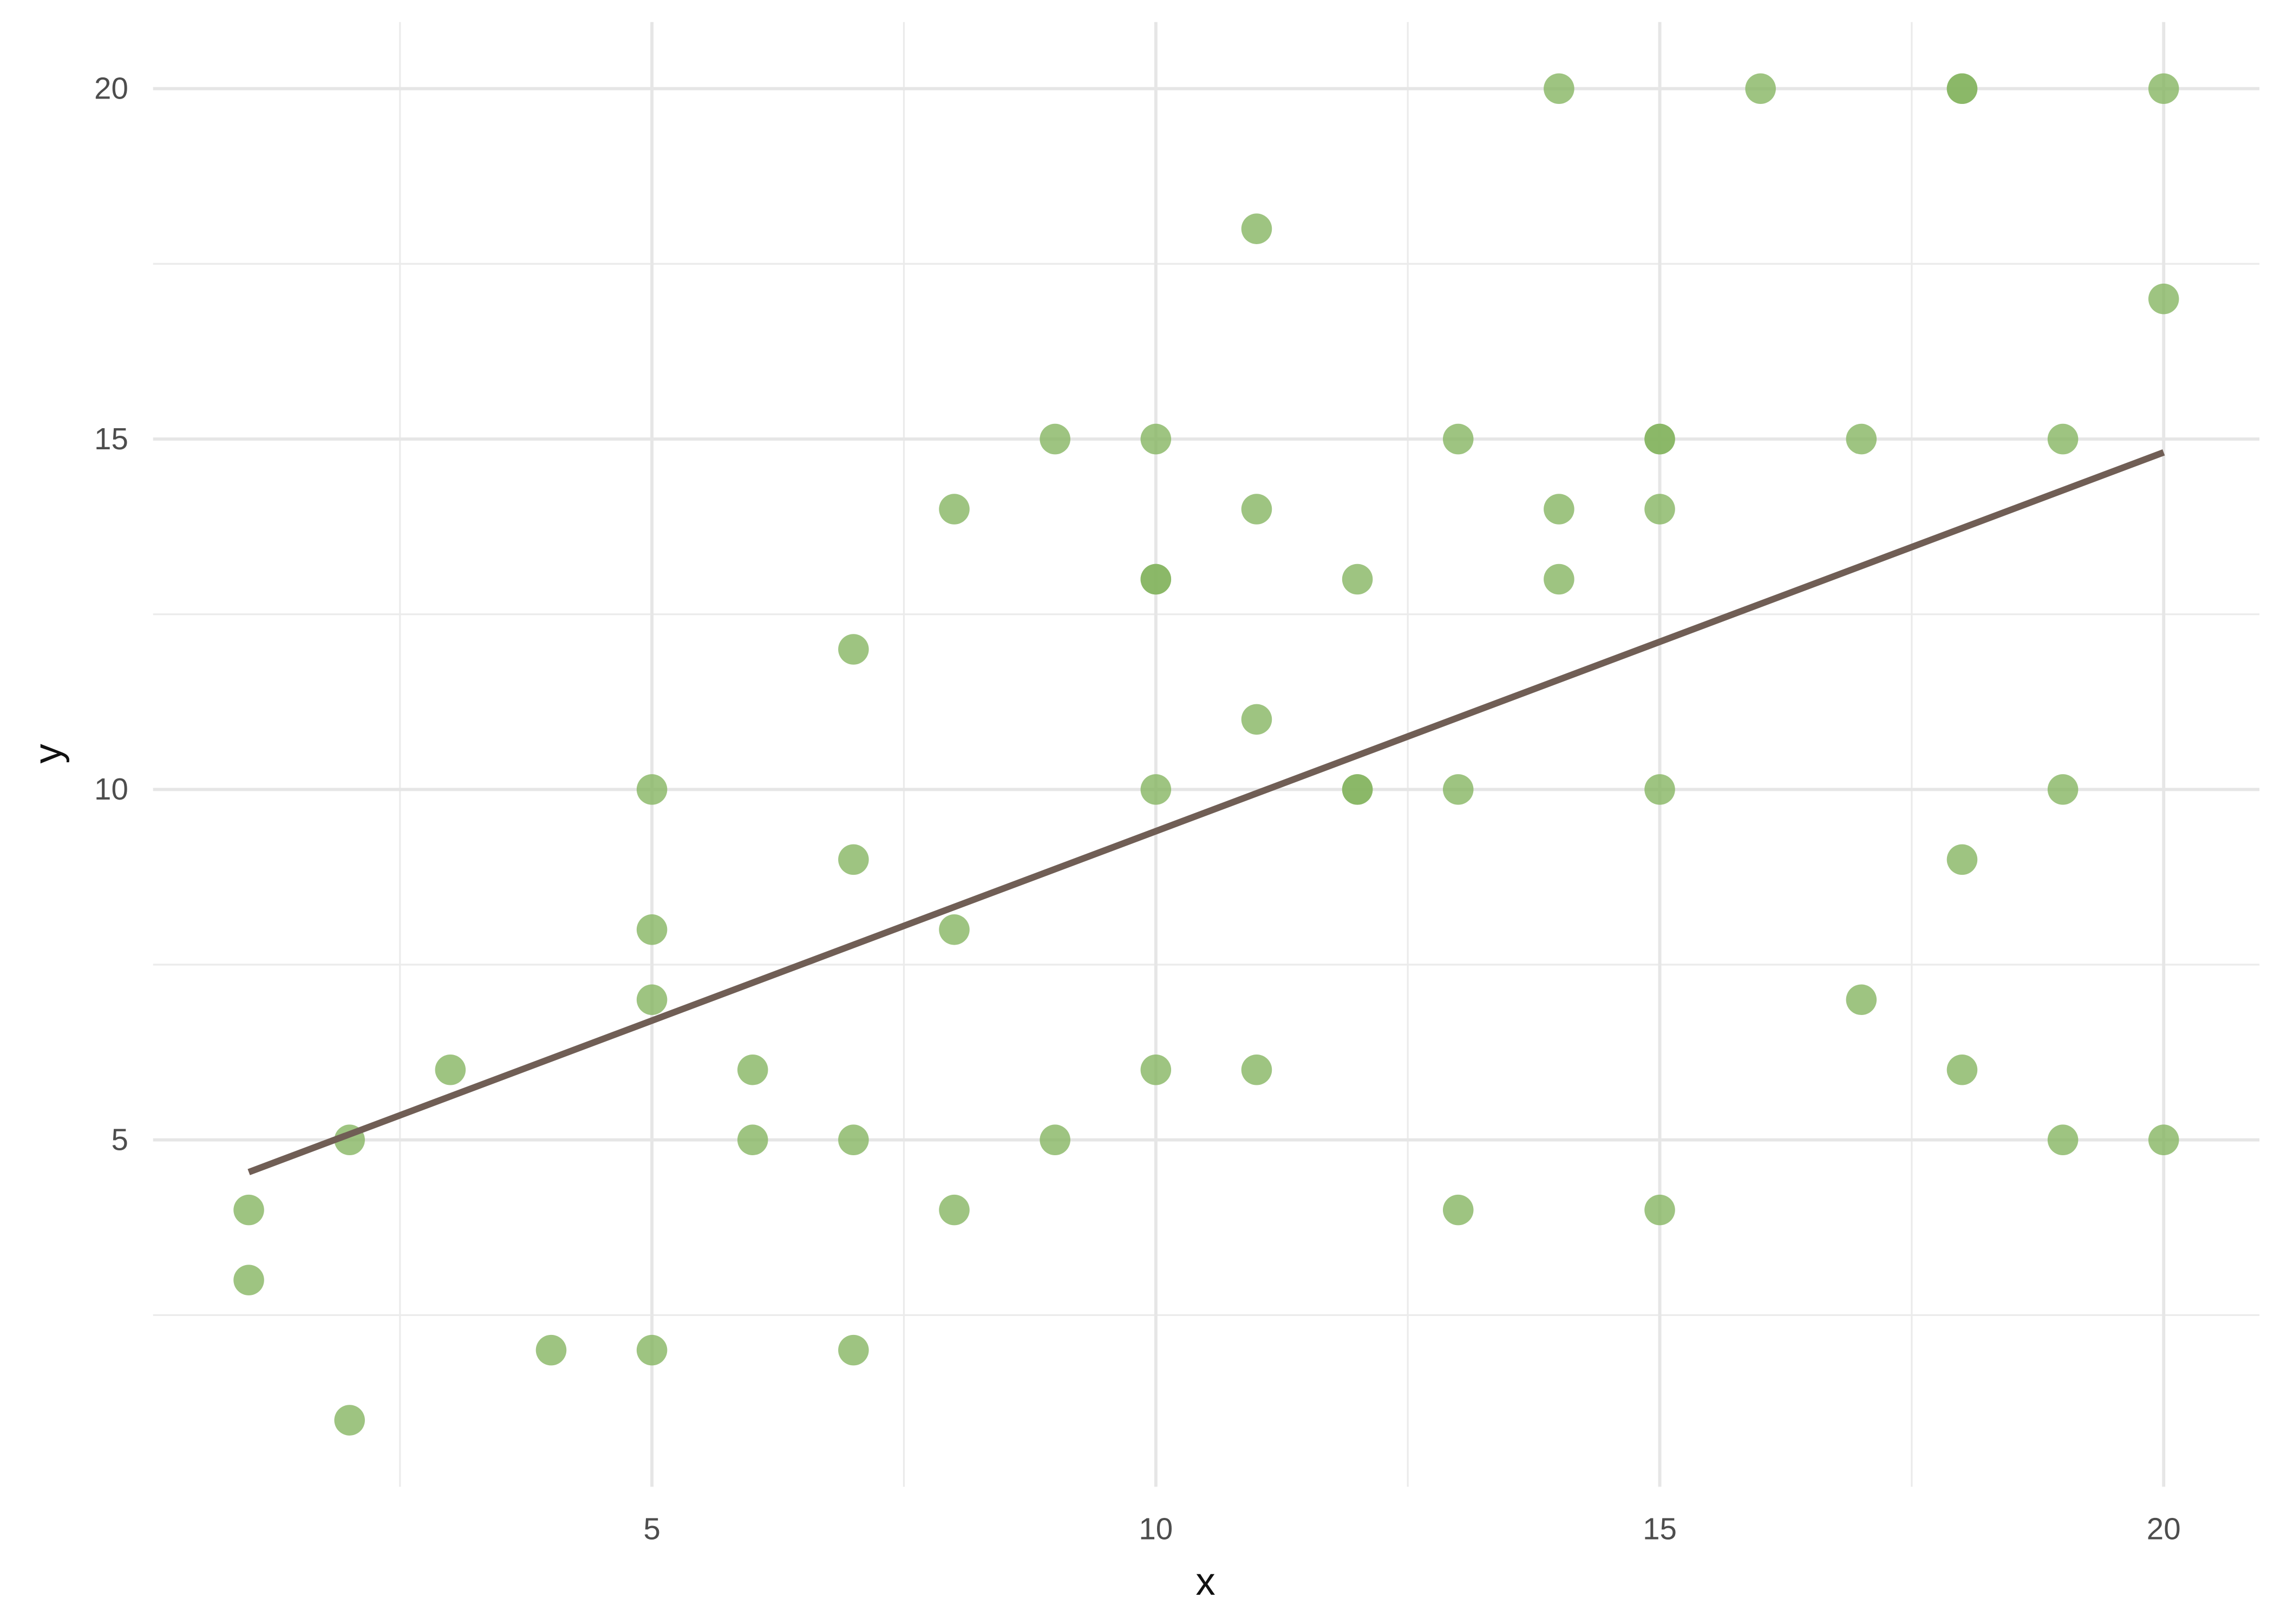 Image resolution: width=2274 pixels, height=1624 pixels. What do you see at coordinates (1205, 1581) in the screenshot?
I see `x-axis-title: x` at bounding box center [1205, 1581].